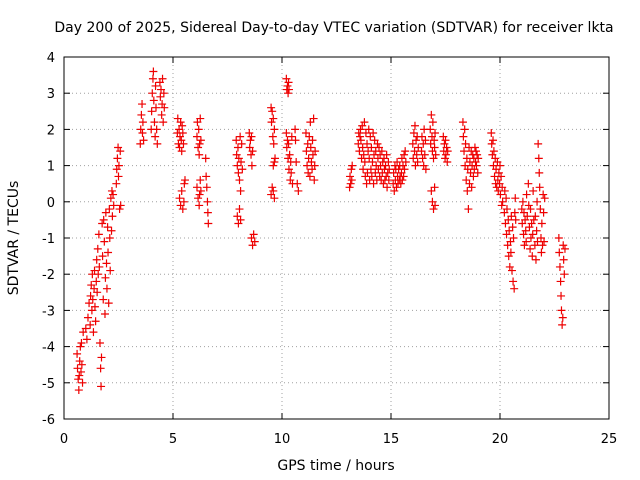 This screenshot has height=480, width=640. Describe the element at coordinates (609, 439) in the screenshot. I see `x-tick-label: 25` at that location.